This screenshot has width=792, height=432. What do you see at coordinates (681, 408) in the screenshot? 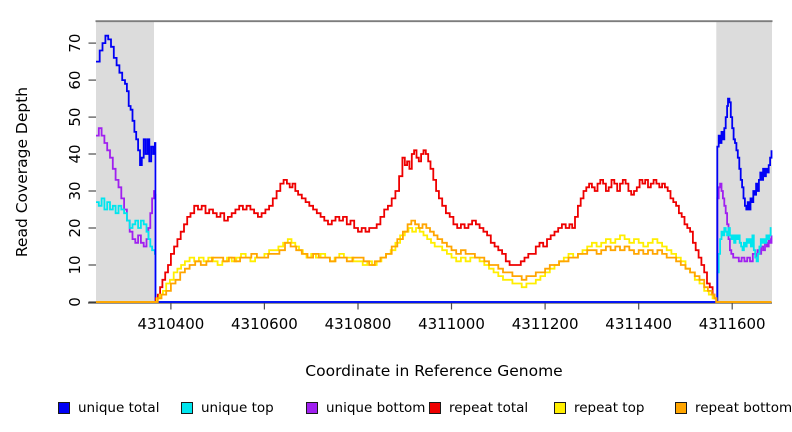
I see `legend-swatch-repeat-bottom` at bounding box center [681, 408].